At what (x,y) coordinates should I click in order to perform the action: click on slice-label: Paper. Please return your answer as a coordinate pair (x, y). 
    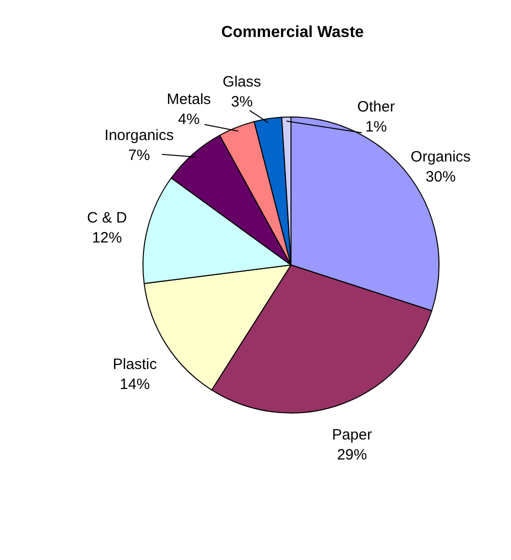
    Looking at the image, I should click on (352, 435).